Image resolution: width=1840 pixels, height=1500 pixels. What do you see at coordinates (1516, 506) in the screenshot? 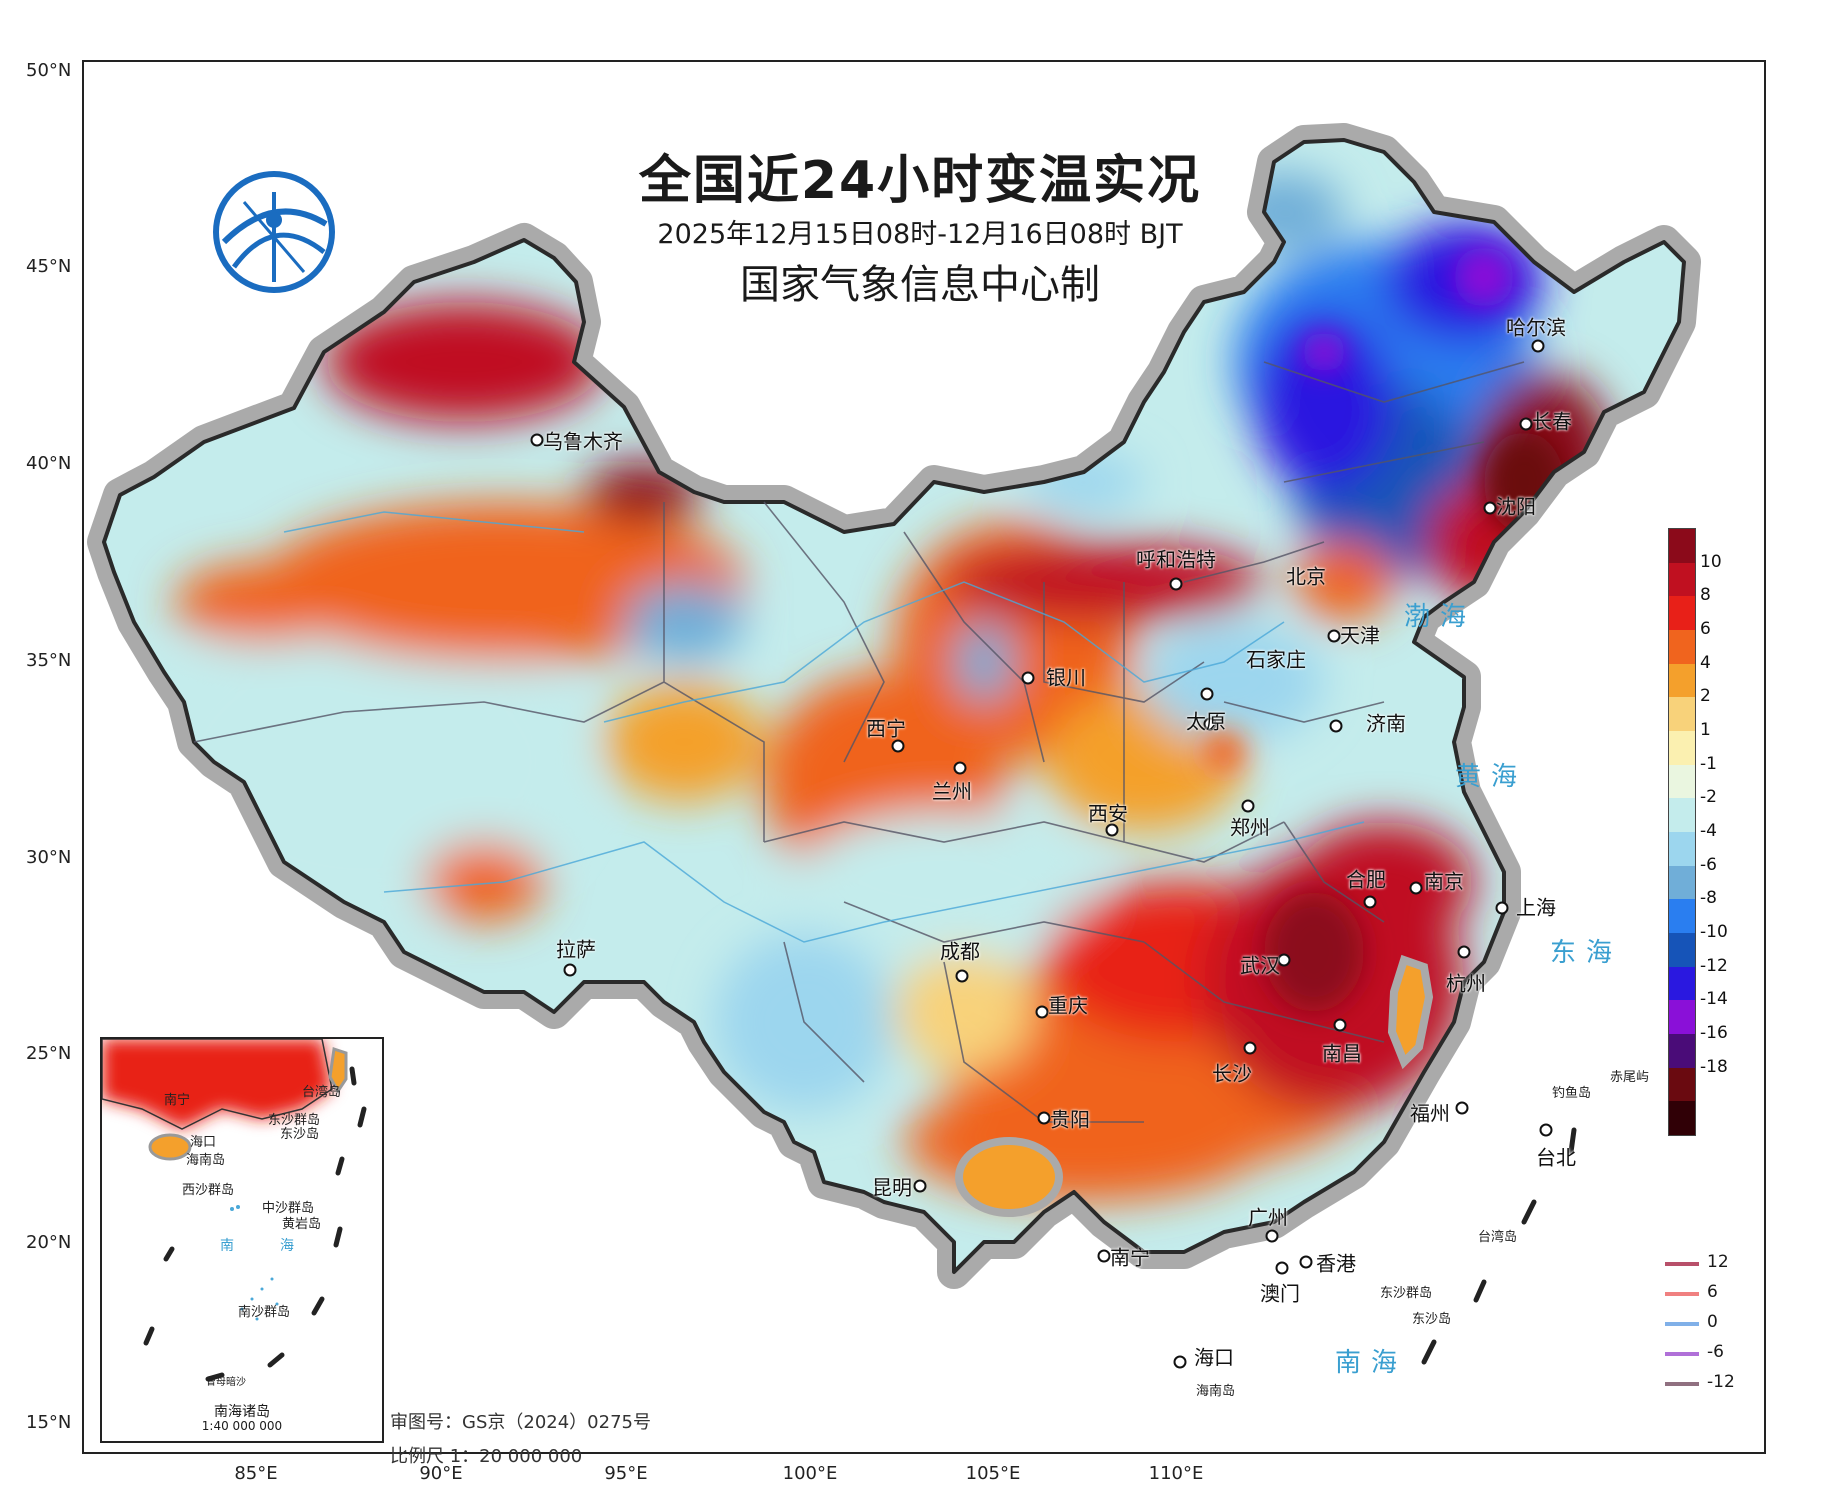
I see `city-label: 沈阳` at bounding box center [1516, 506].